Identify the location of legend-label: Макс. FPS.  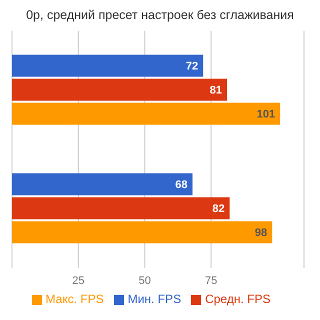
(75, 299).